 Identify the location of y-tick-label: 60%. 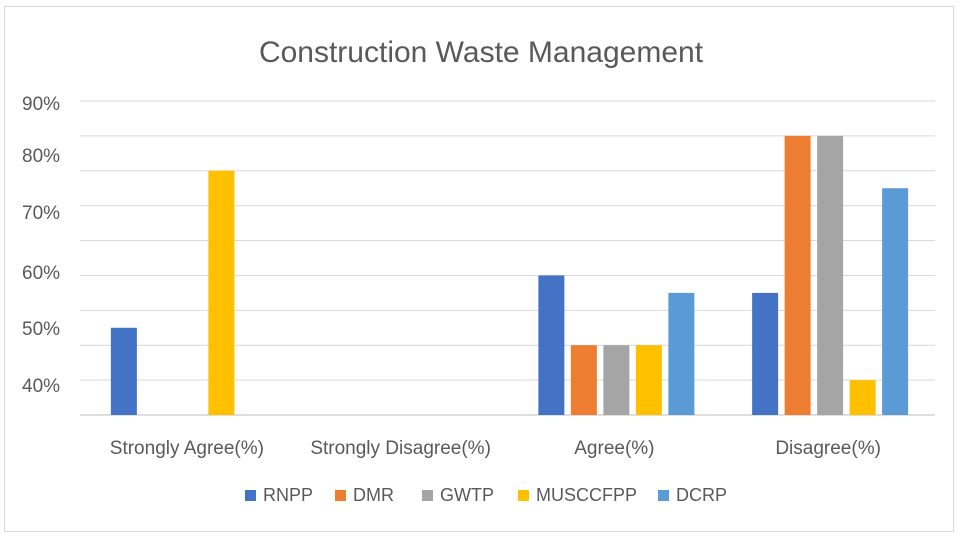
(41, 273).